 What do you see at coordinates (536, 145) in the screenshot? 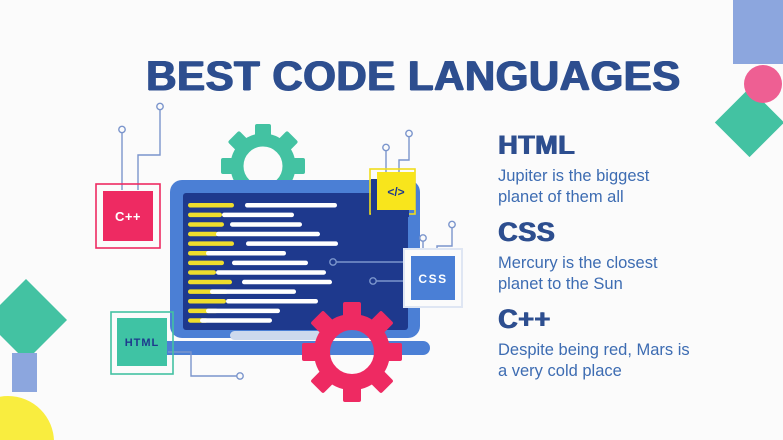
I see `language-heading: HTML` at bounding box center [536, 145].